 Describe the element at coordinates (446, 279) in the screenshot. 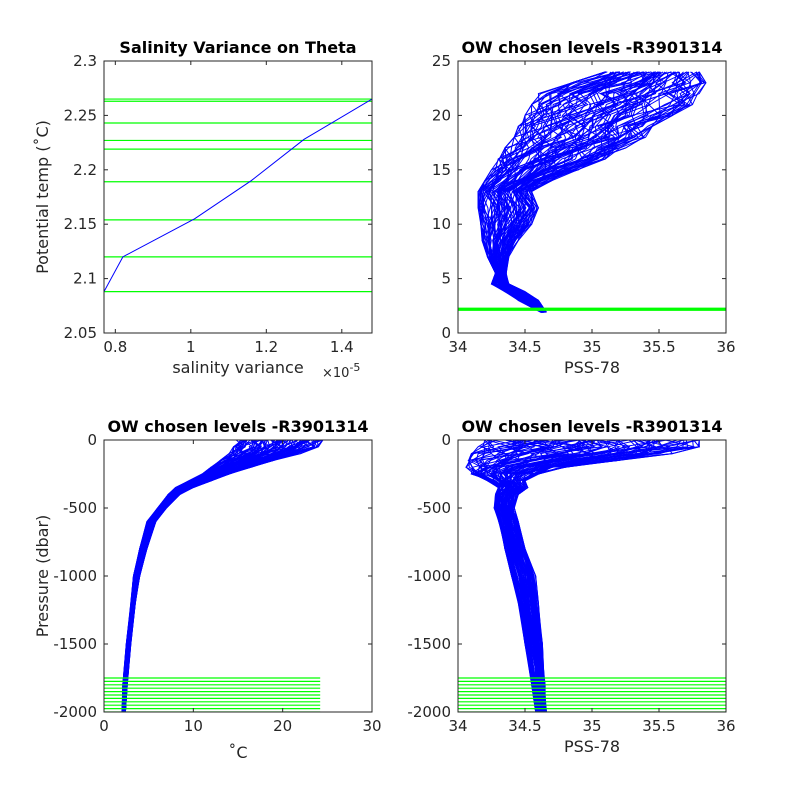

I see `y-tick-label: 5` at that location.